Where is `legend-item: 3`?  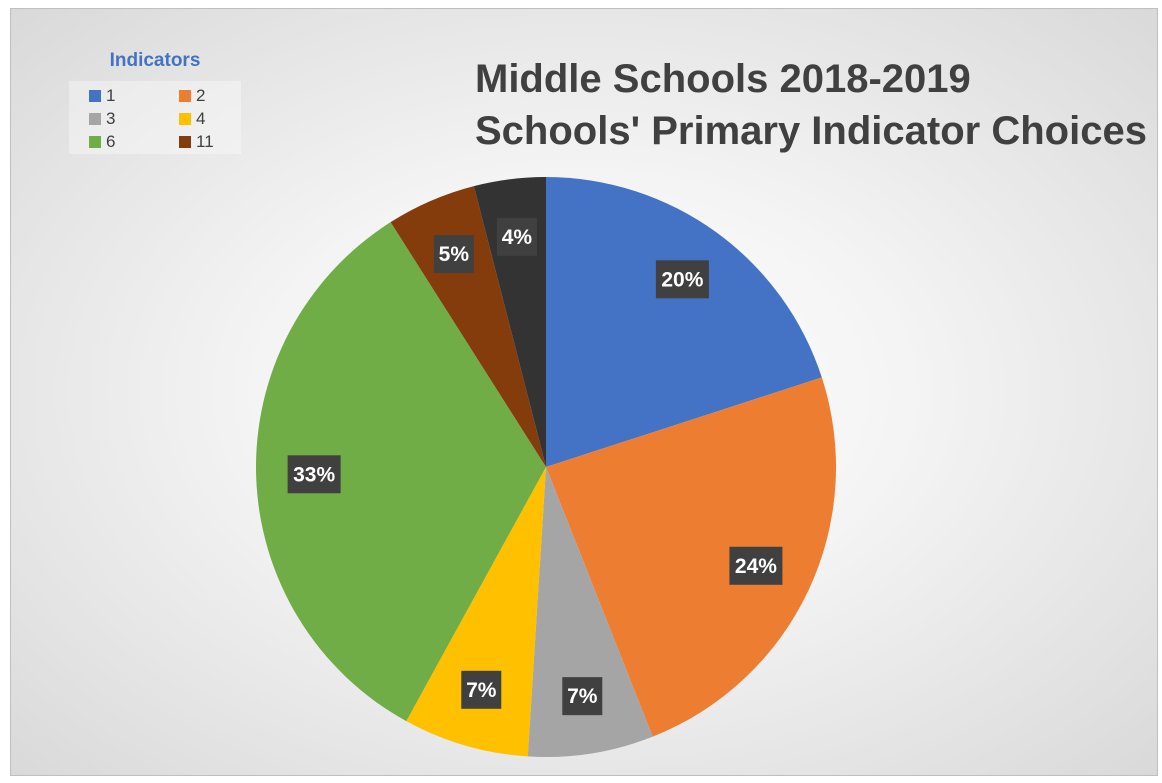 legend-item: 3 is located at coordinates (134, 118).